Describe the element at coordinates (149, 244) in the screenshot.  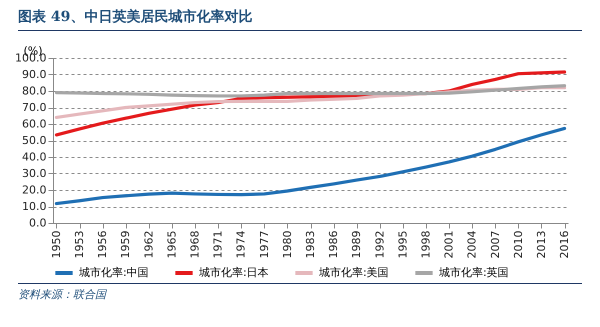
I see `x-tick-label: 1962` at that location.